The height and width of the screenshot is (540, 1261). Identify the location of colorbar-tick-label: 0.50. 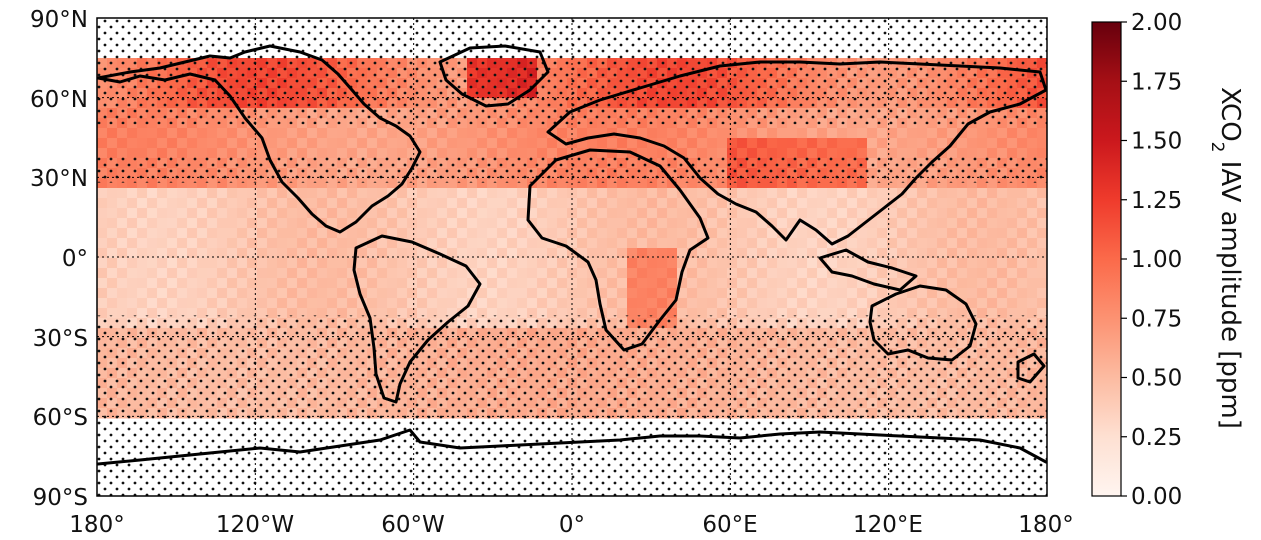
(1156, 379).